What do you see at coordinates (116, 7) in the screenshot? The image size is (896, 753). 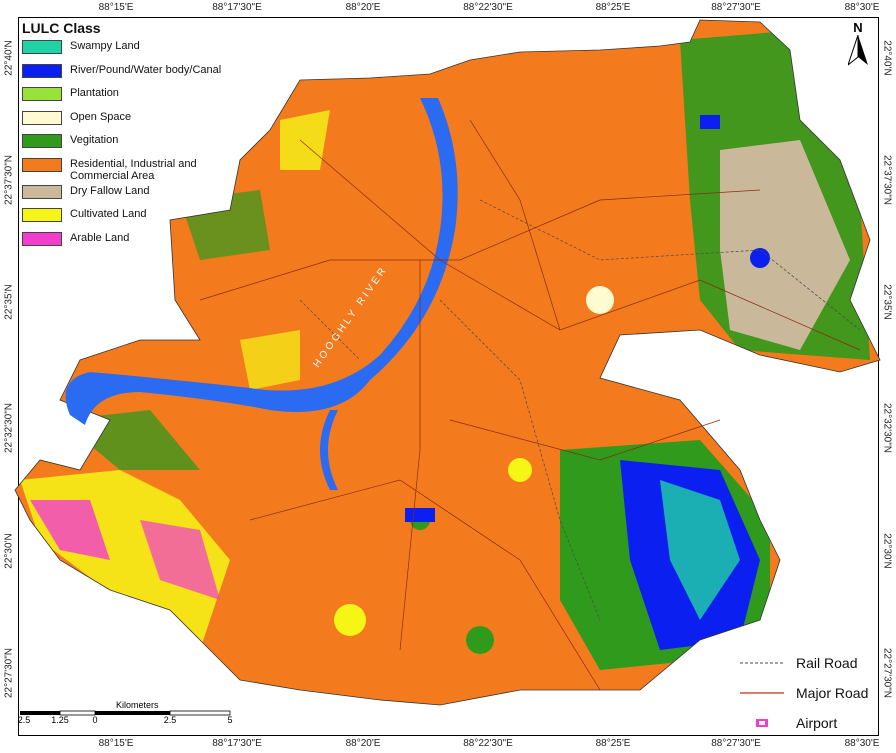 I see `lon-label-top: 88°15'E` at bounding box center [116, 7].